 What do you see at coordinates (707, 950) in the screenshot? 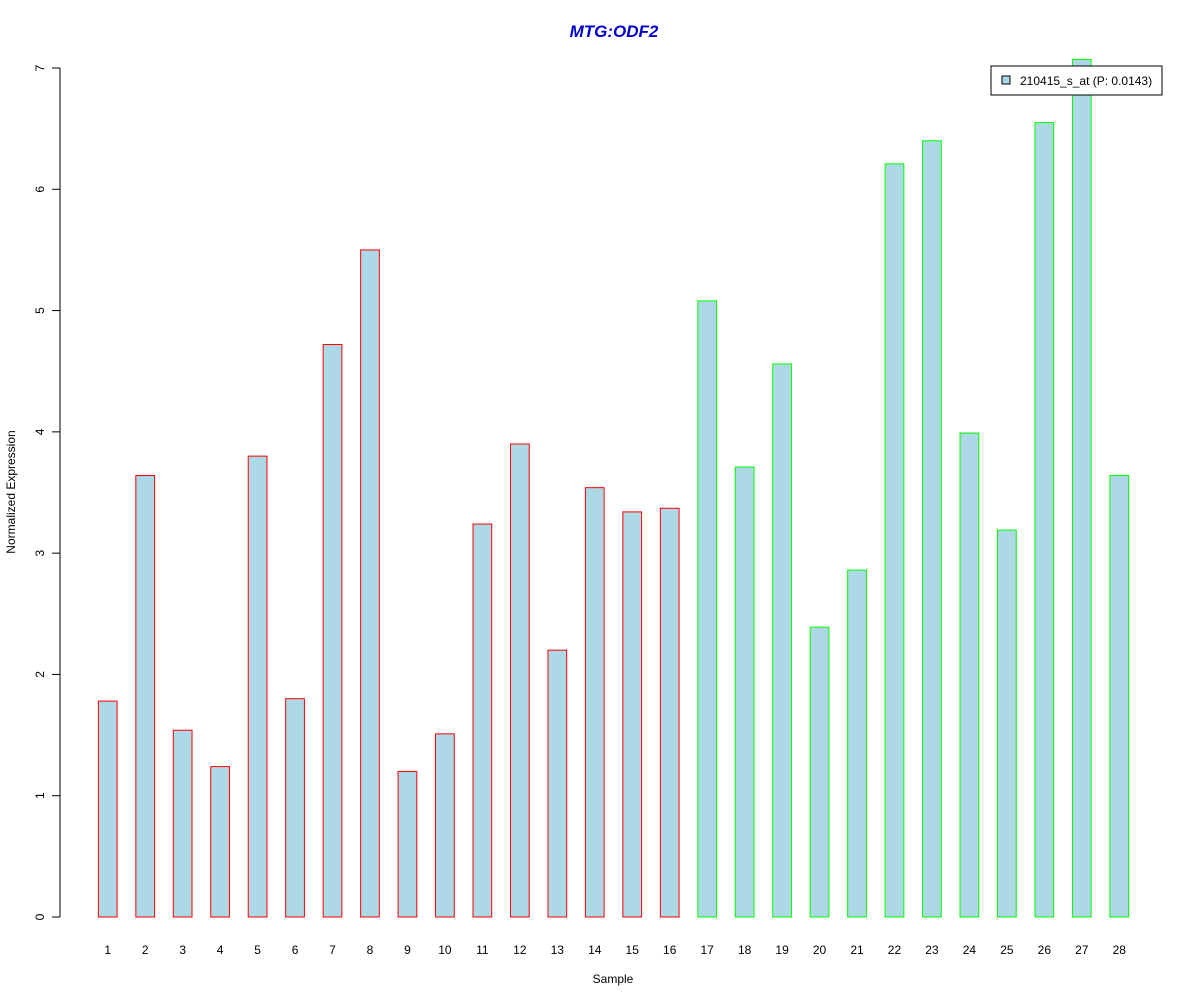
I see `x-tick-label: 17` at bounding box center [707, 950].